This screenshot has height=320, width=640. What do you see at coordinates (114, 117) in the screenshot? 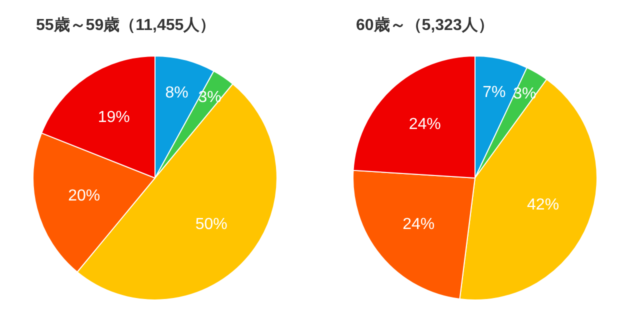
I see `data-label: 19%` at bounding box center [114, 117].